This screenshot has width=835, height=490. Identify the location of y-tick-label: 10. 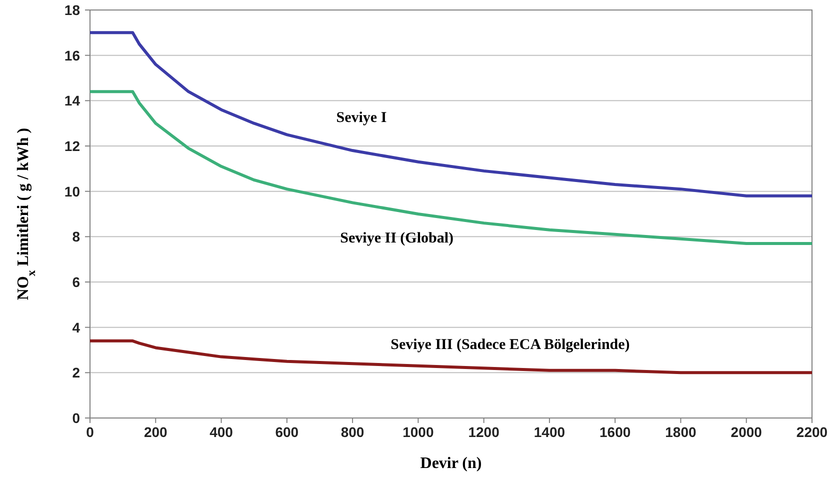
(72, 191).